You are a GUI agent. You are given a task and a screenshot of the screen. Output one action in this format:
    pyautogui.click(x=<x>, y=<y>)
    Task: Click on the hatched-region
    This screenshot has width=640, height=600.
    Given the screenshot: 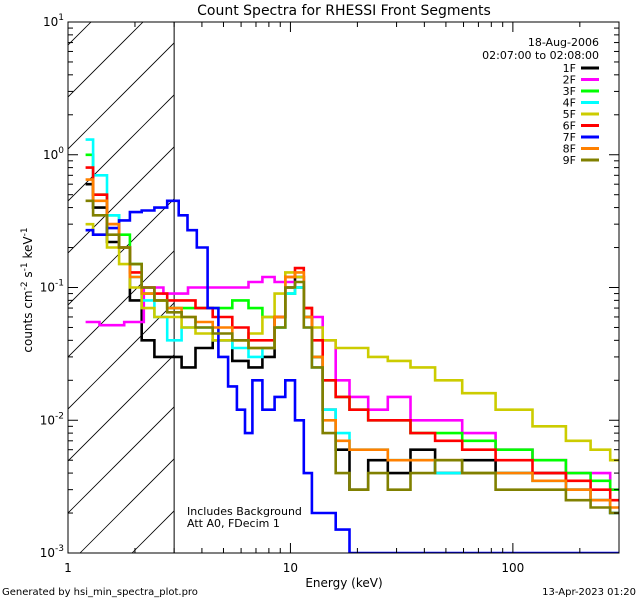 What is the action you would take?
    pyautogui.click(x=121, y=287)
    